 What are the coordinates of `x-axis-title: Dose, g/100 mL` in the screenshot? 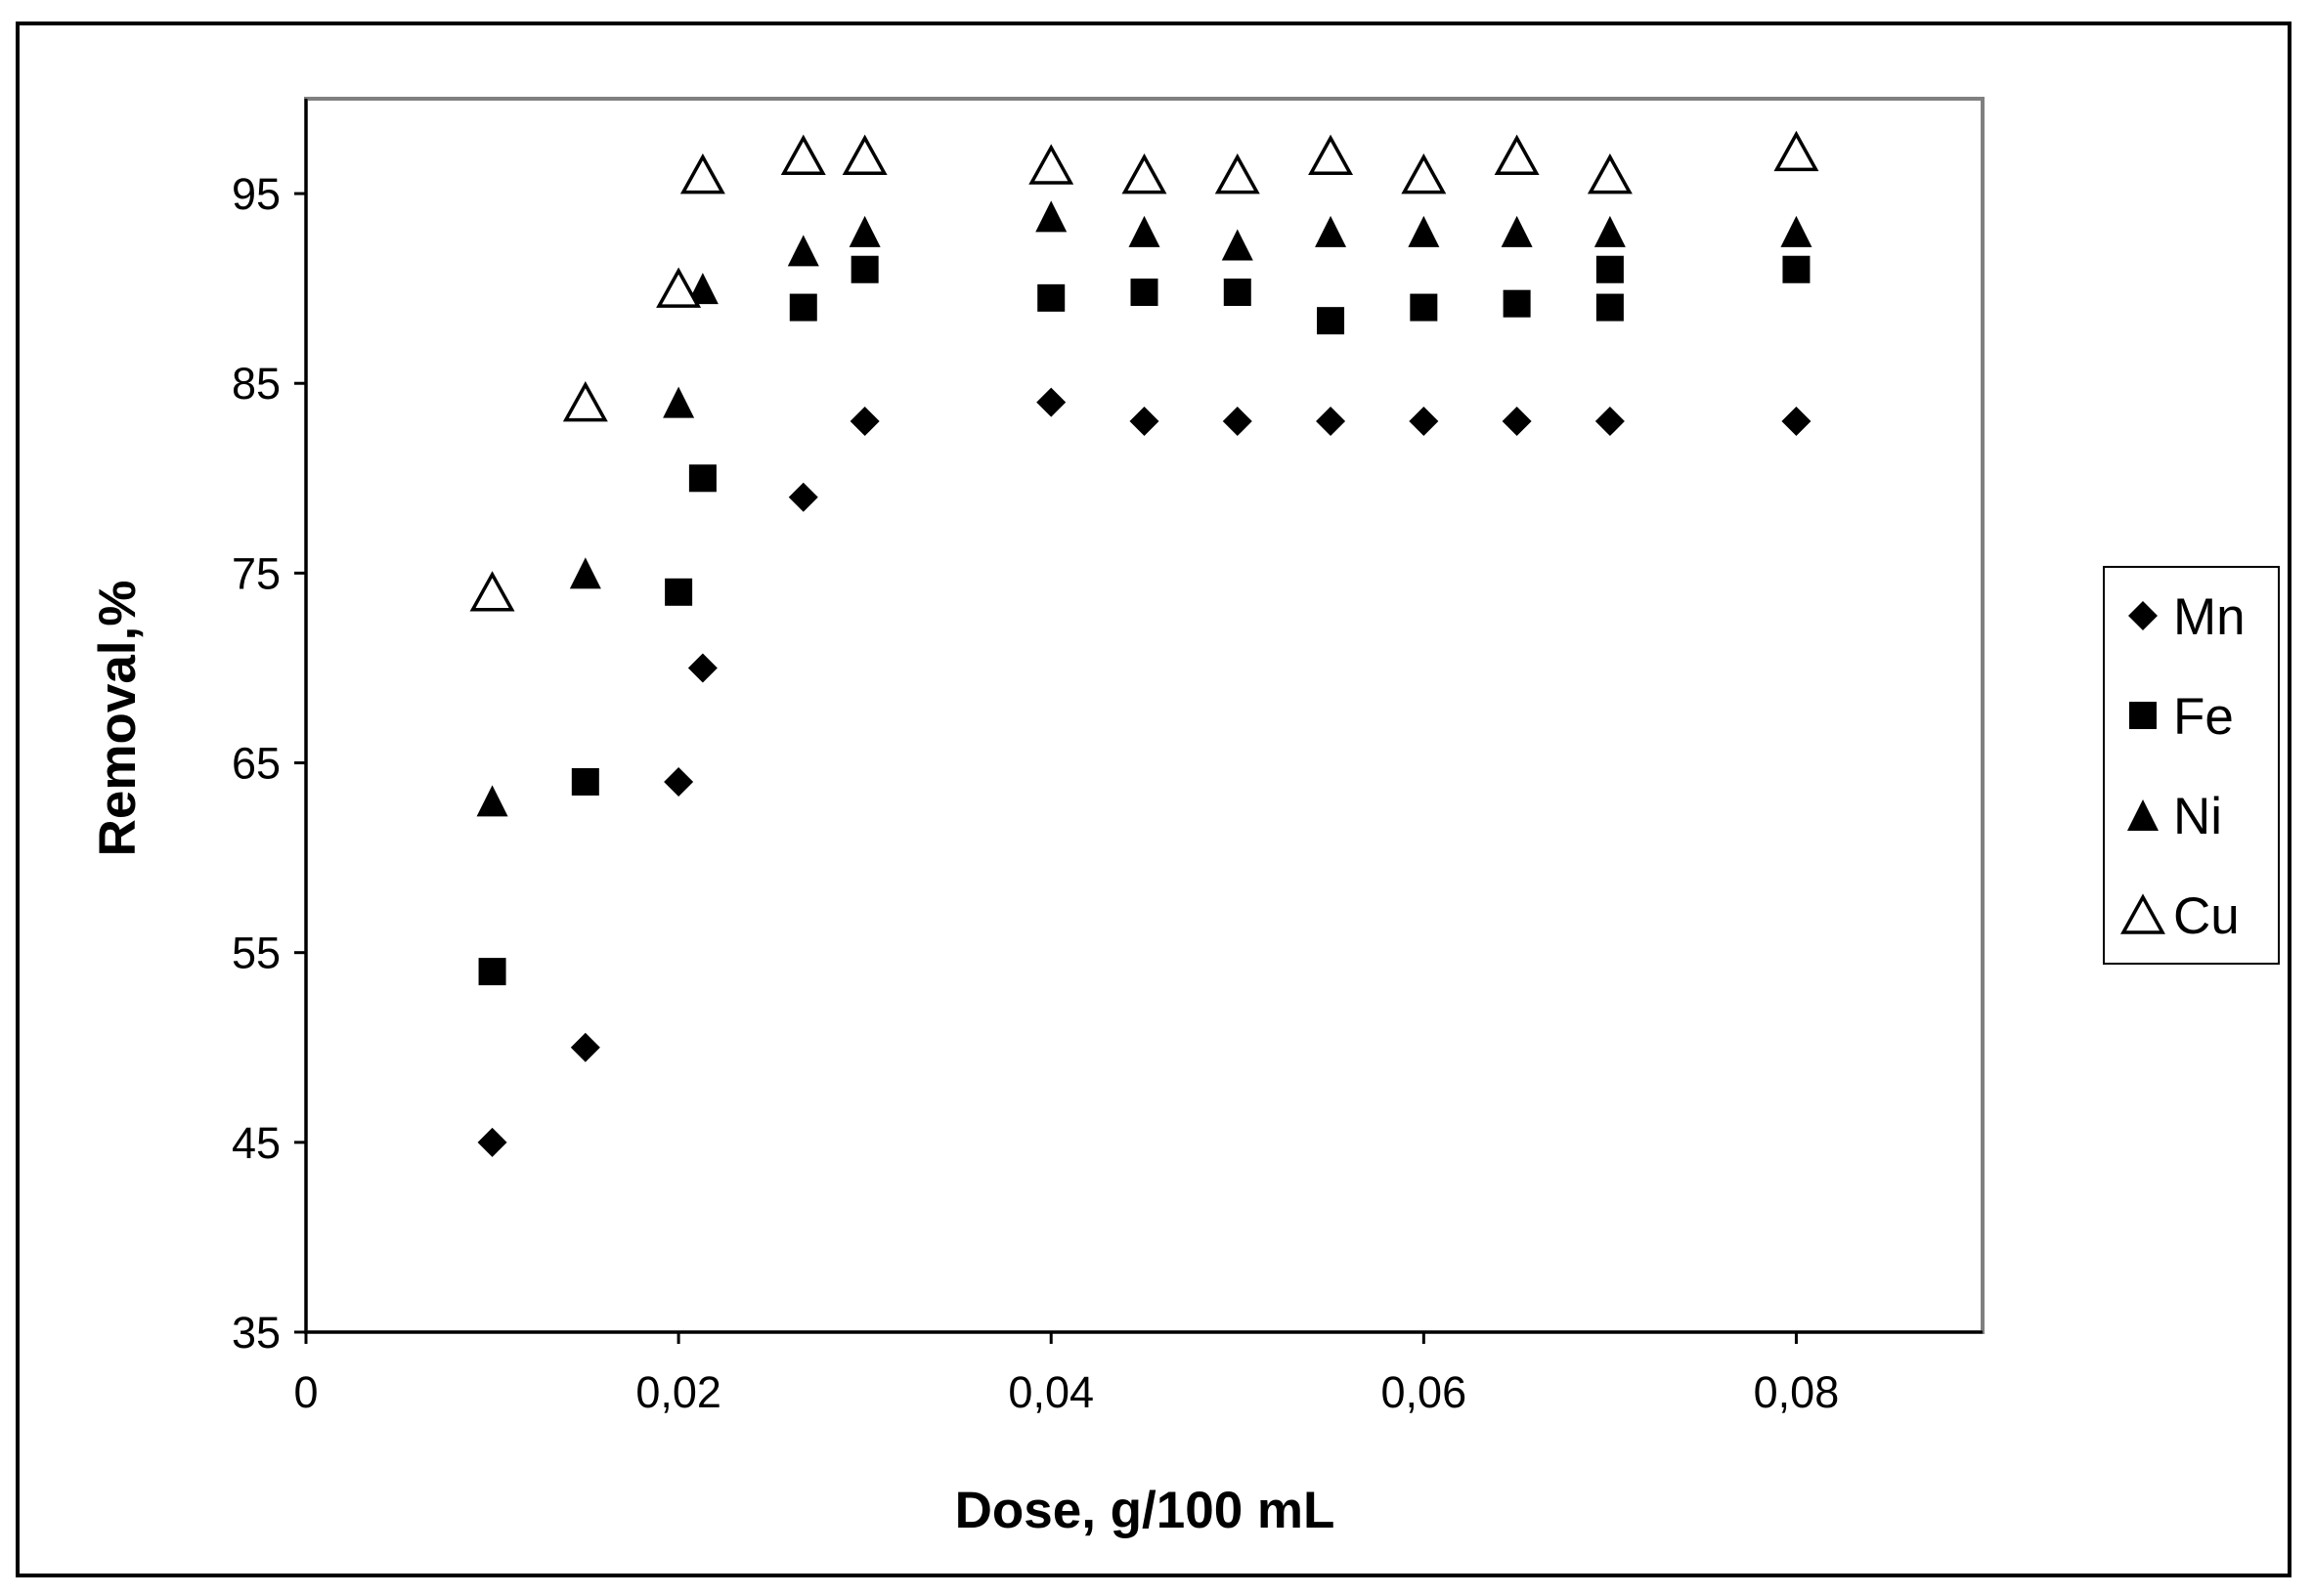 It's located at (1145, 1510).